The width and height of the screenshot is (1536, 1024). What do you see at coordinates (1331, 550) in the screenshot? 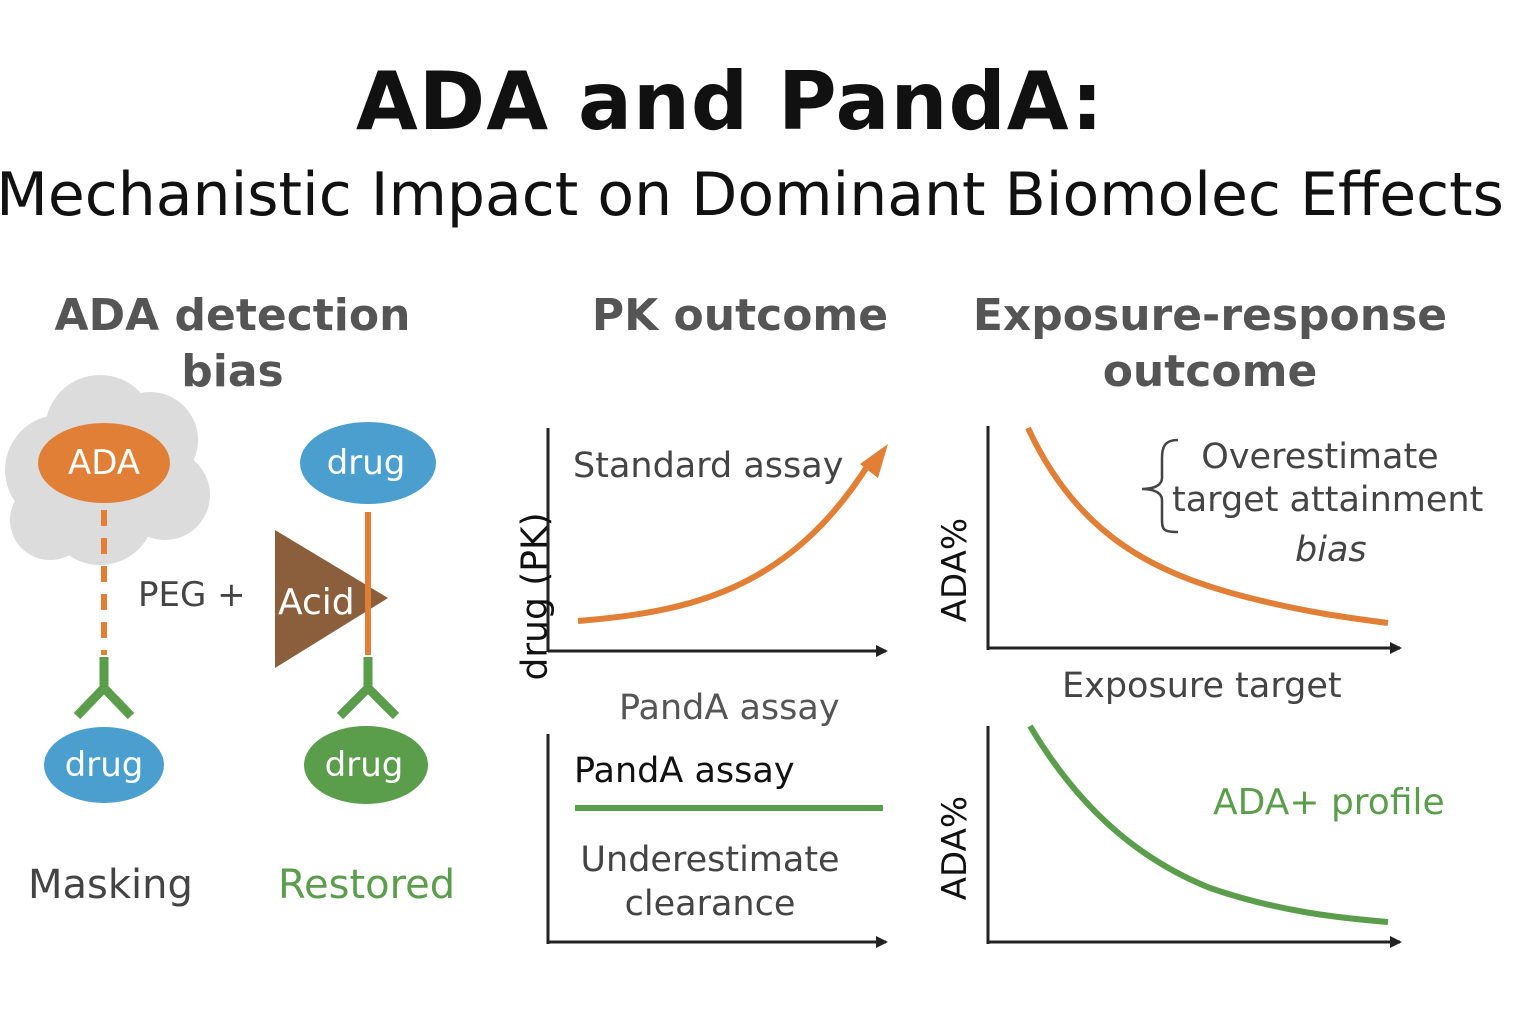
I see `bias-label: bias` at bounding box center [1331, 550].